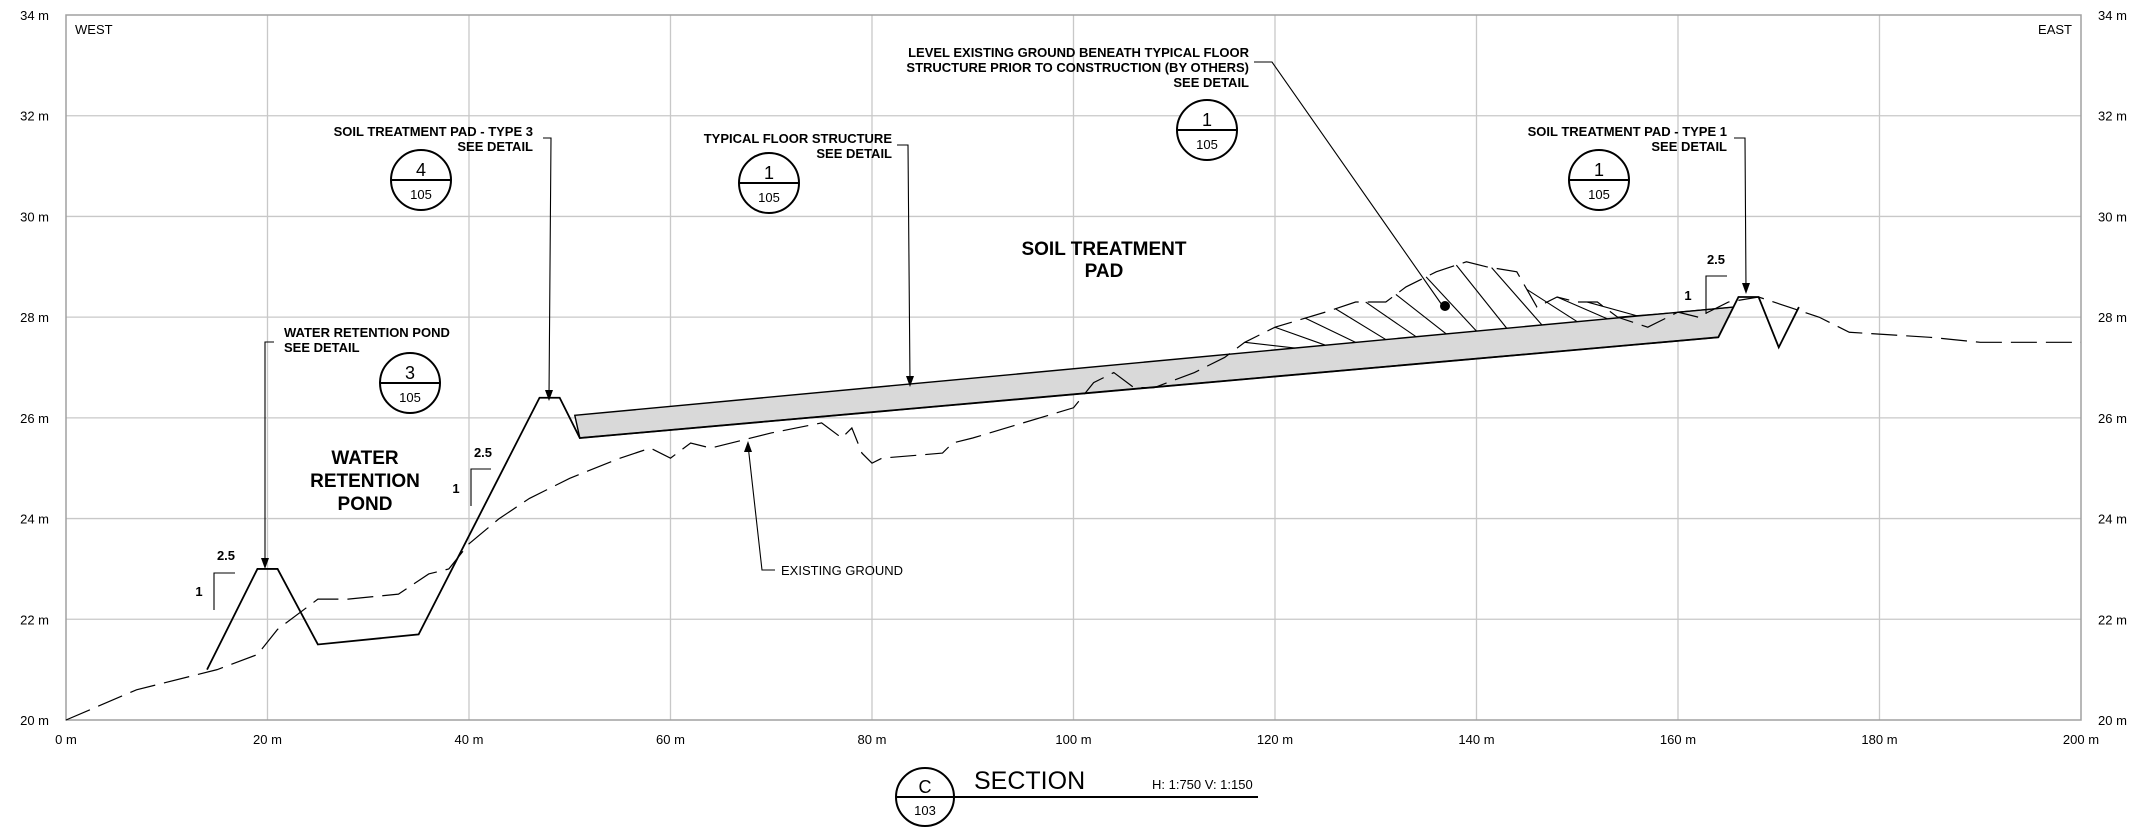  Describe the element at coordinates (34, 619) in the screenshot. I see `y-tick-label-left: 22 m` at that location.